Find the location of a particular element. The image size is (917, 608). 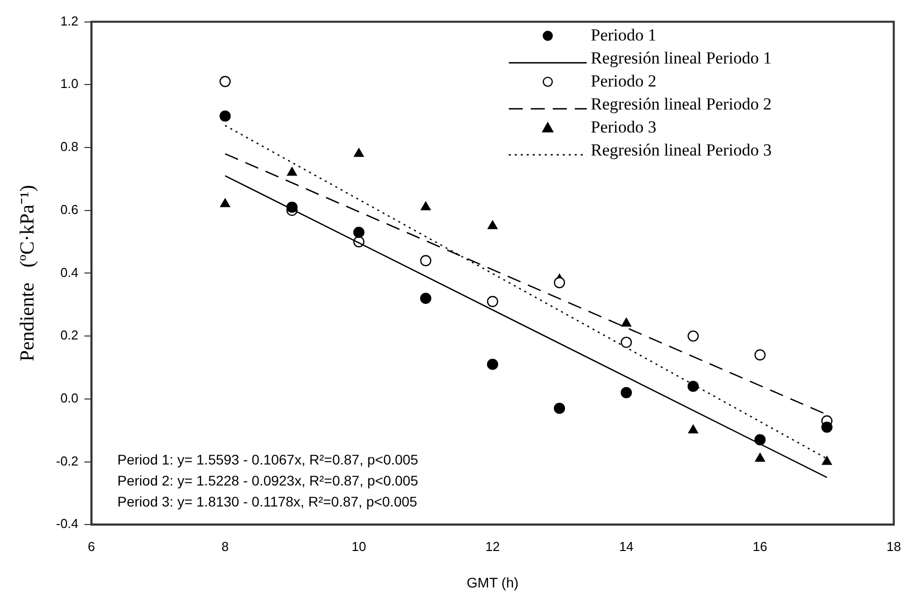

y-tick-label: 1.2 is located at coordinates (69, 20).